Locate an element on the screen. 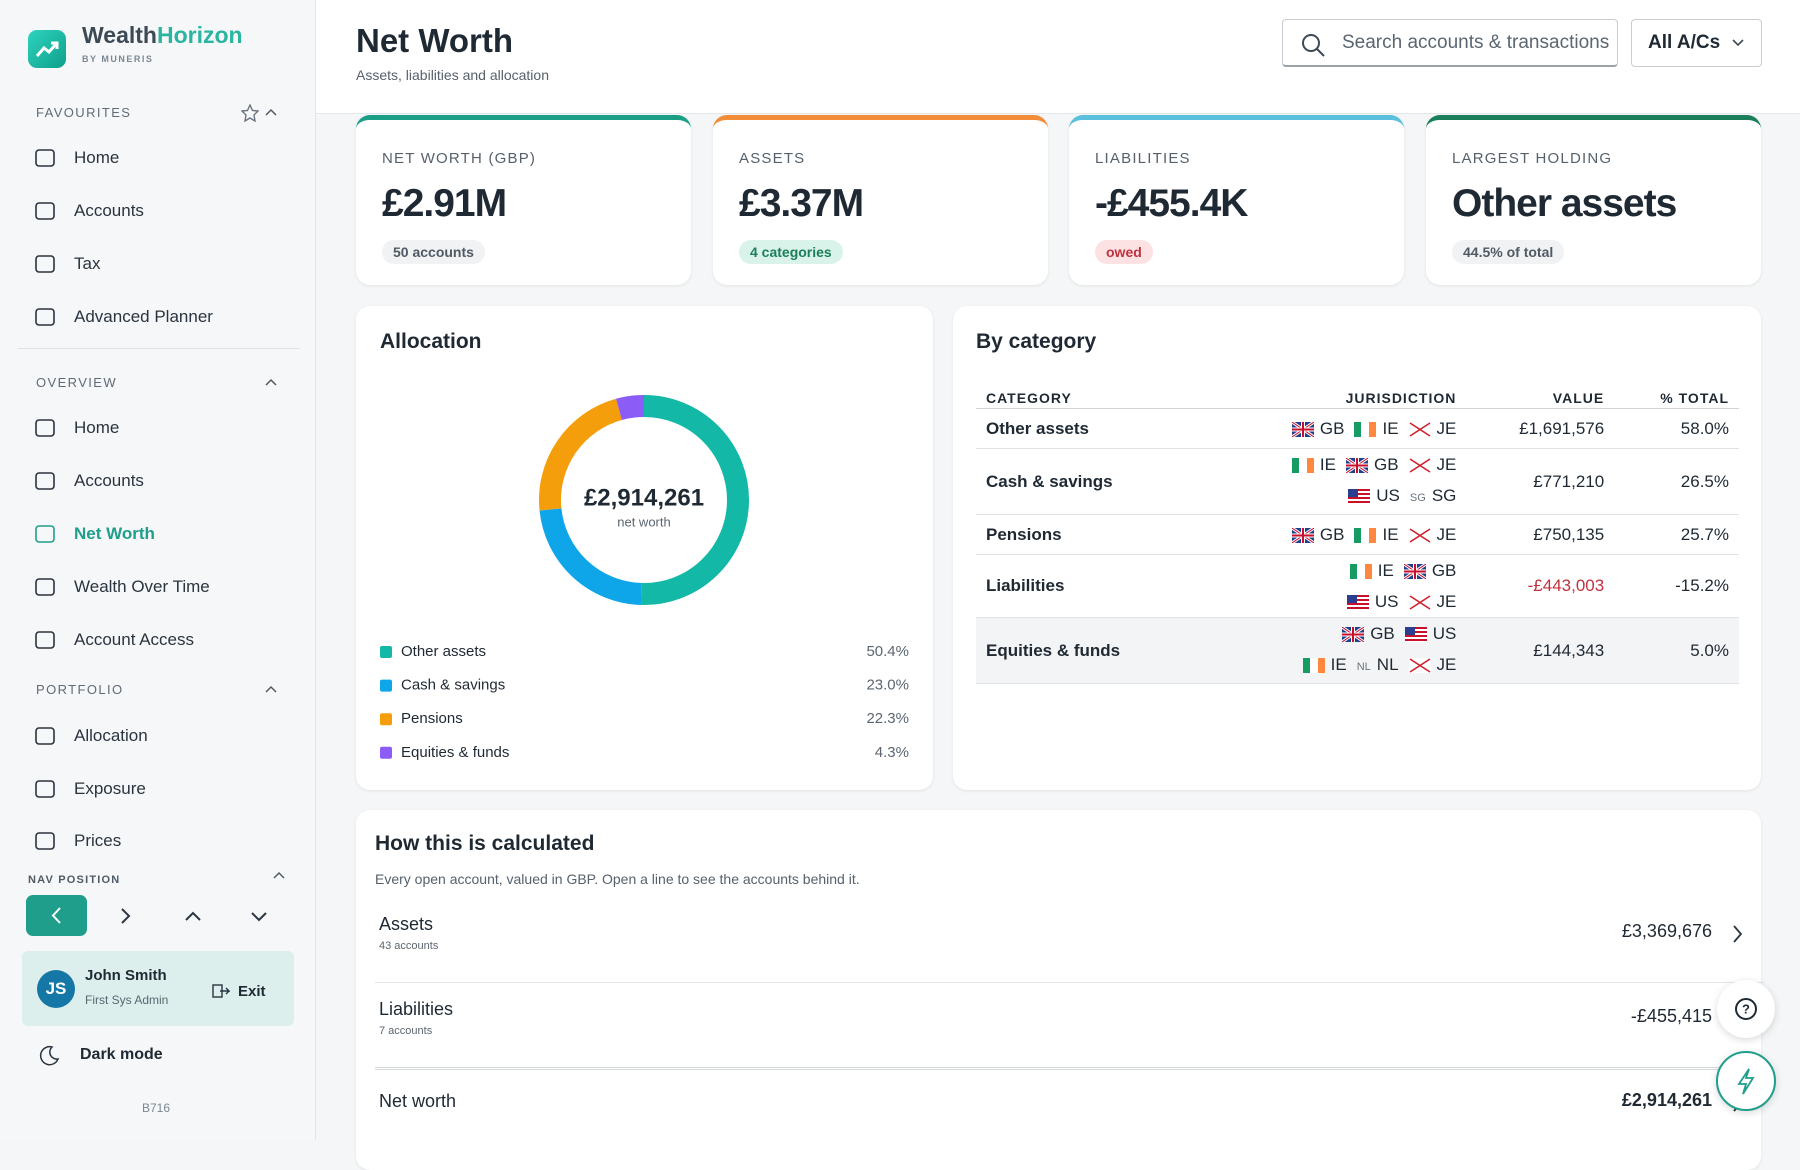 Image resolution: width=1800 pixels, height=1170 pixels. jurisdiction-cell: IE GB US JE is located at coordinates (1329, 586).